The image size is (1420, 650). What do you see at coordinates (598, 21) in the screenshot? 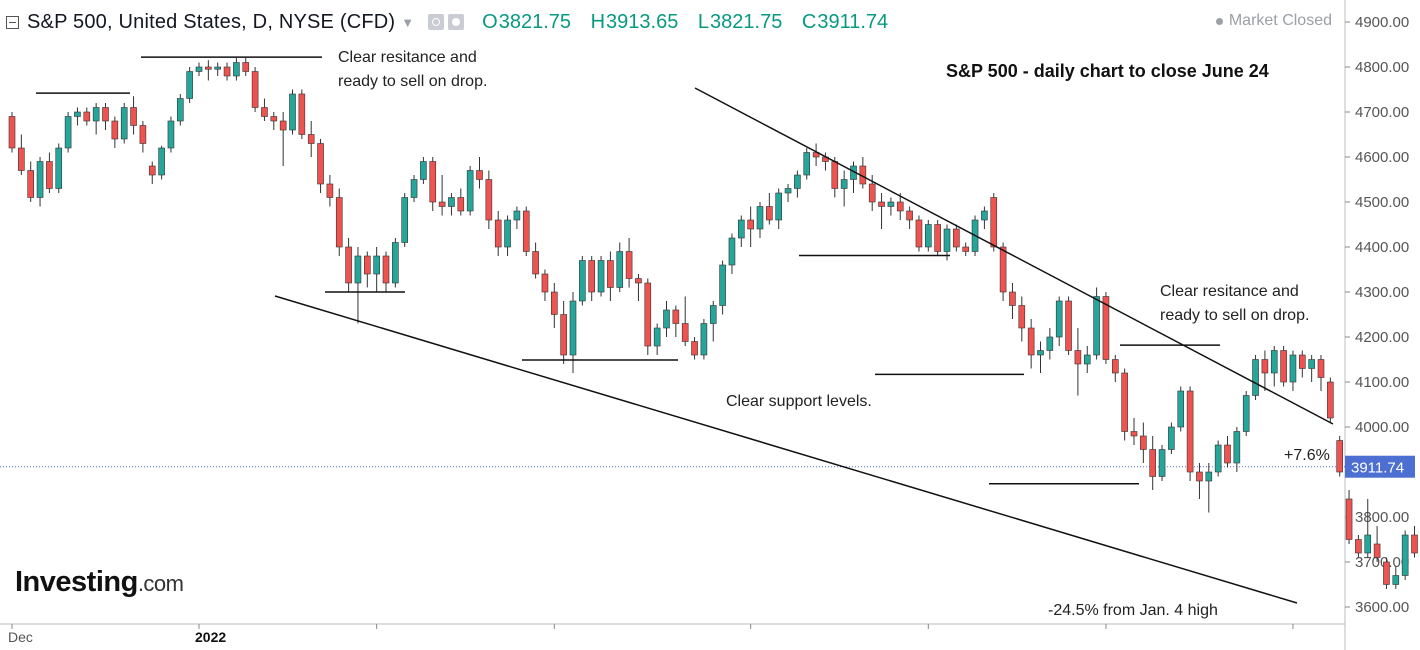
I see `high-key: H` at bounding box center [598, 21].